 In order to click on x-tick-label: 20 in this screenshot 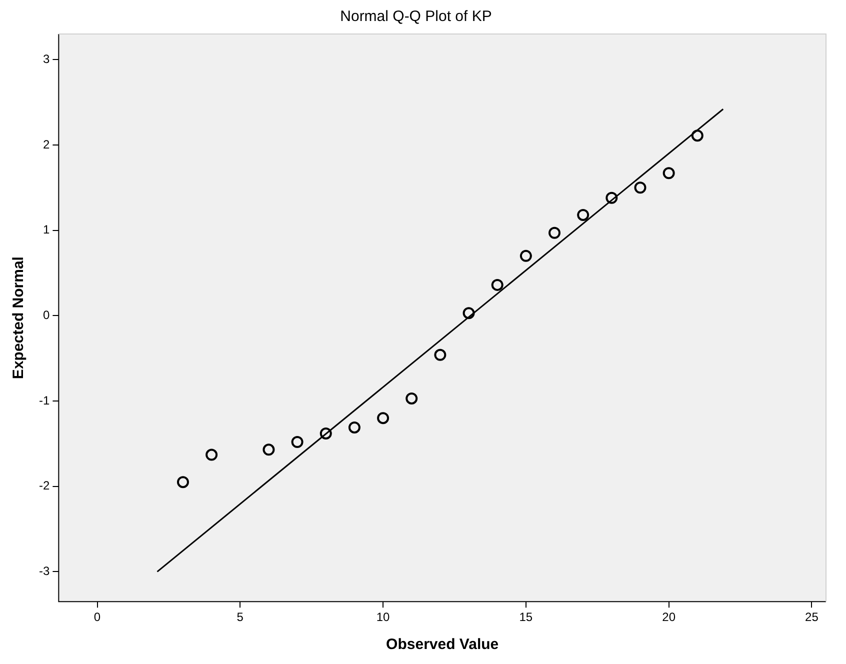, I will do `click(669, 617)`.